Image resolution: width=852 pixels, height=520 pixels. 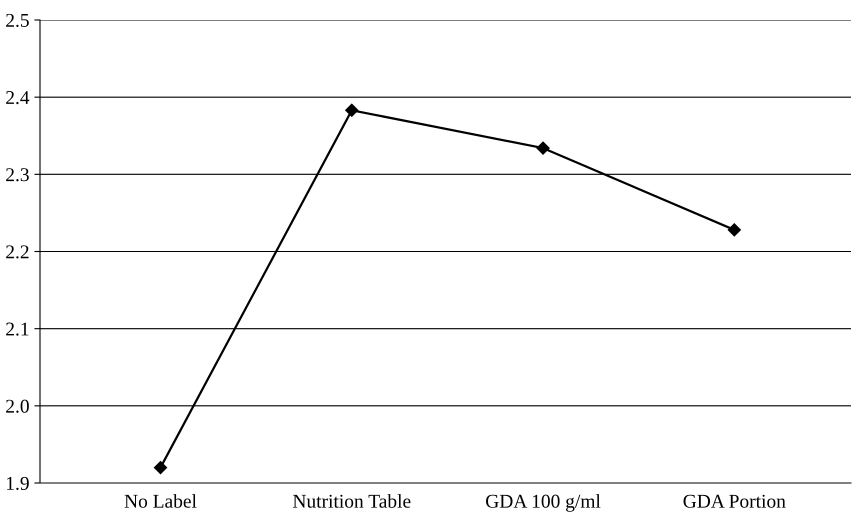 I want to click on x-tick-label: GDA Portion, so click(x=735, y=501).